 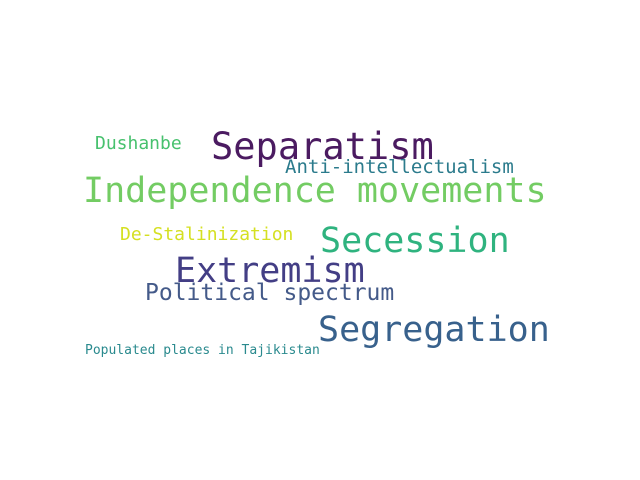 I want to click on word-extremism: Extremism, so click(x=270, y=271).